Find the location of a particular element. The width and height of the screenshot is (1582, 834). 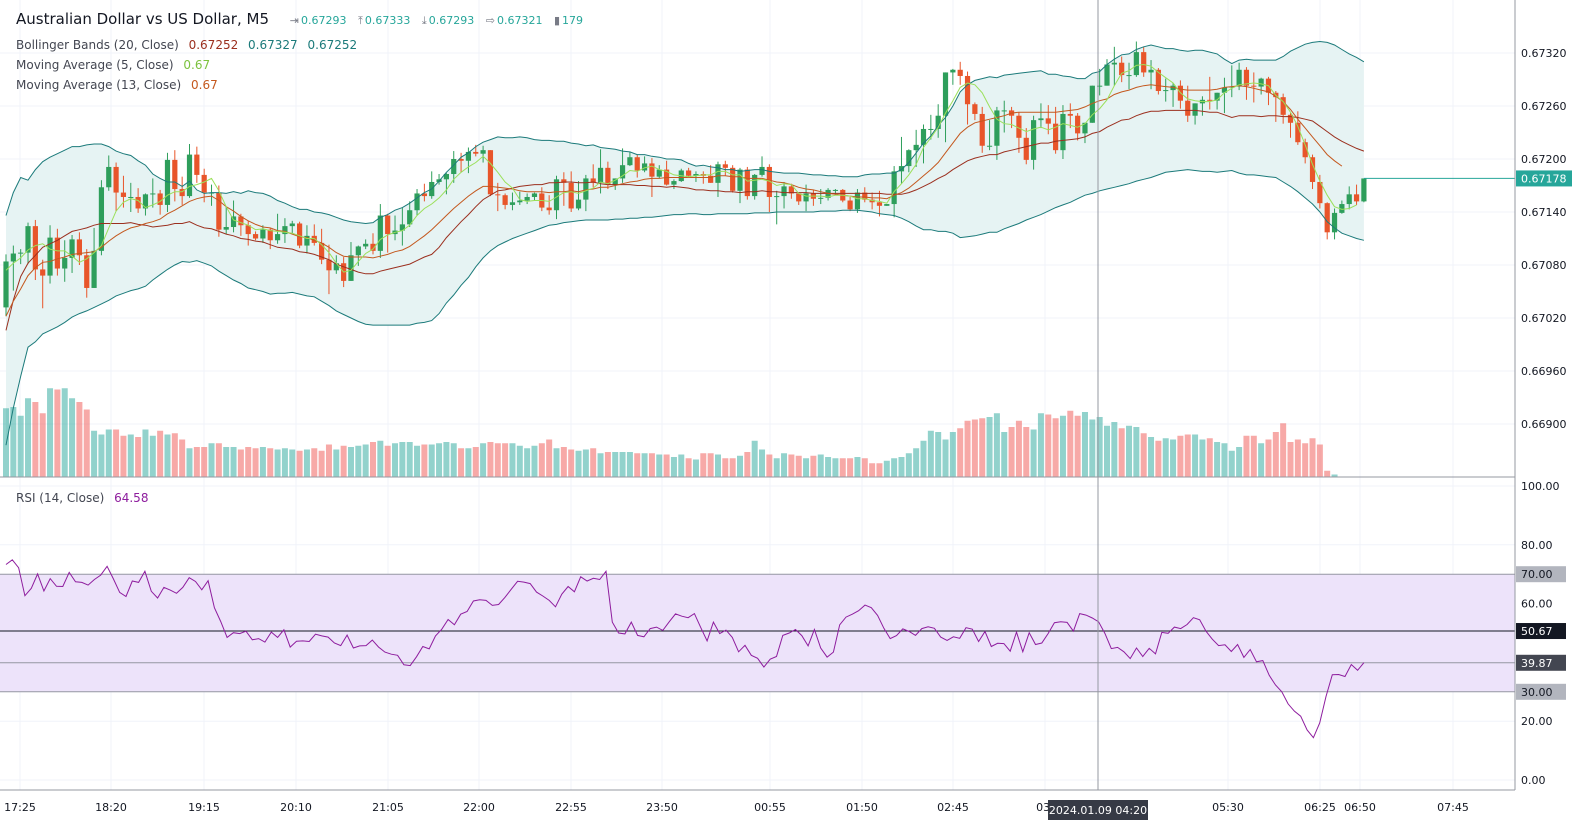

rsi-tick-label: 60.00 is located at coordinates (1537, 604).